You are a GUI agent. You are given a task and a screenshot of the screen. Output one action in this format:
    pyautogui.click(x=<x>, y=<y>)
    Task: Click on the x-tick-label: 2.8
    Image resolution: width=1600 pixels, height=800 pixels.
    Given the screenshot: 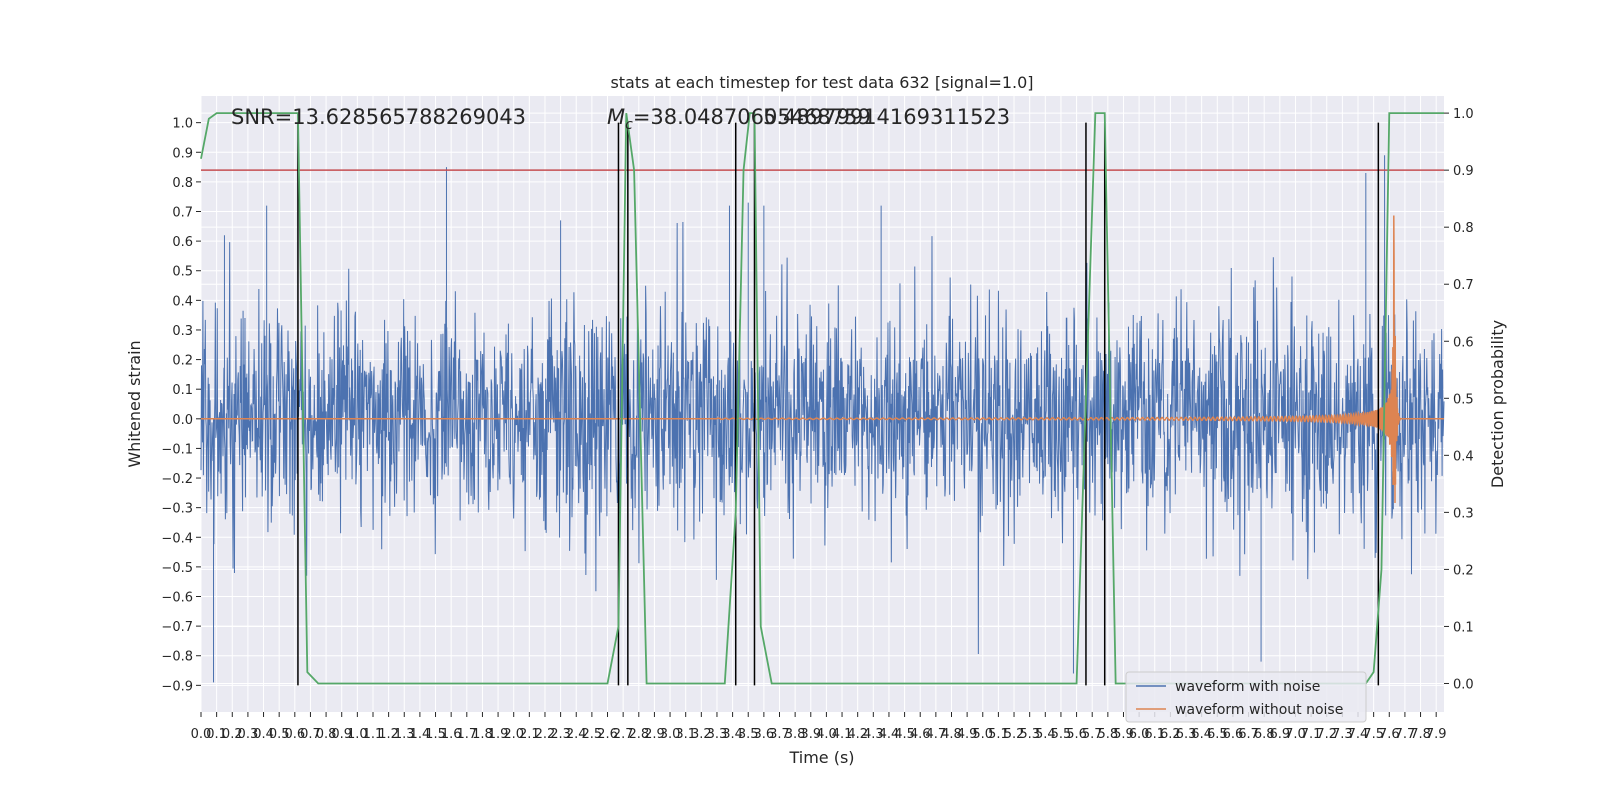 What is the action you would take?
    pyautogui.click(x=638, y=734)
    